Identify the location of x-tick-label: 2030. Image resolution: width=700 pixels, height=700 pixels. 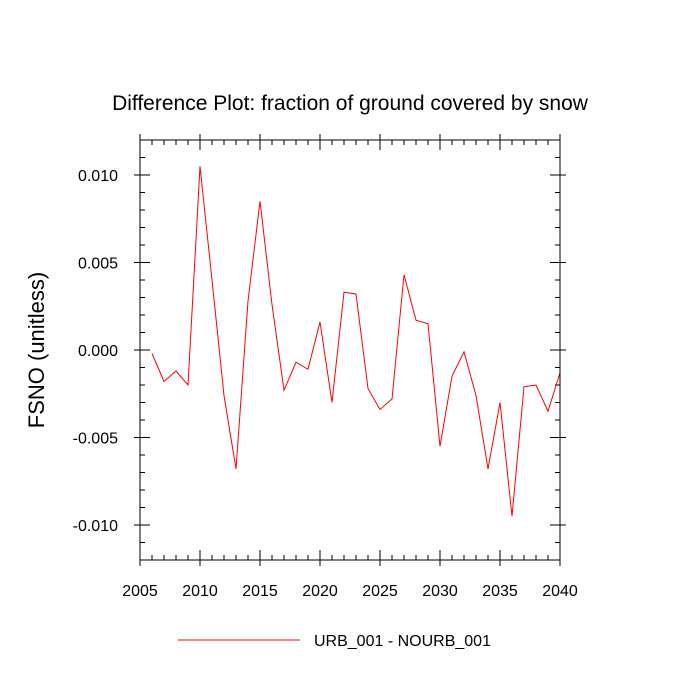
(440, 591).